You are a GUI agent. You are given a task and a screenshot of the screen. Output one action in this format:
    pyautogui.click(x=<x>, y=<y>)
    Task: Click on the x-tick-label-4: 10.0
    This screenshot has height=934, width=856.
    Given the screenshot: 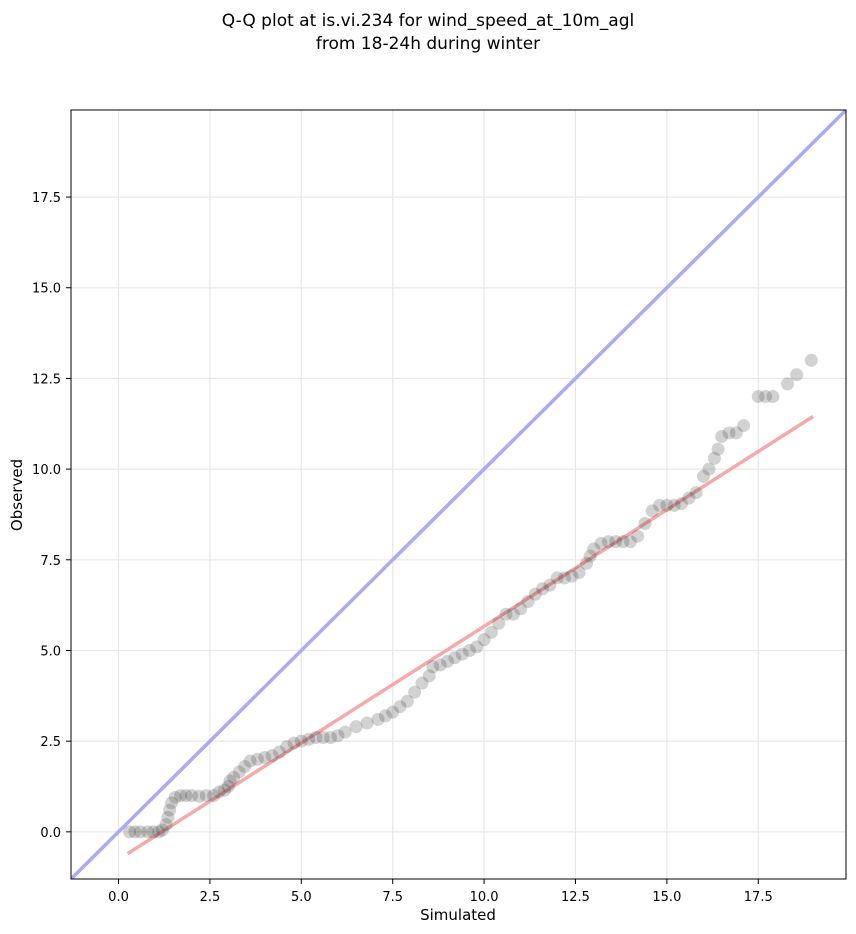 What is the action you would take?
    pyautogui.click(x=484, y=897)
    